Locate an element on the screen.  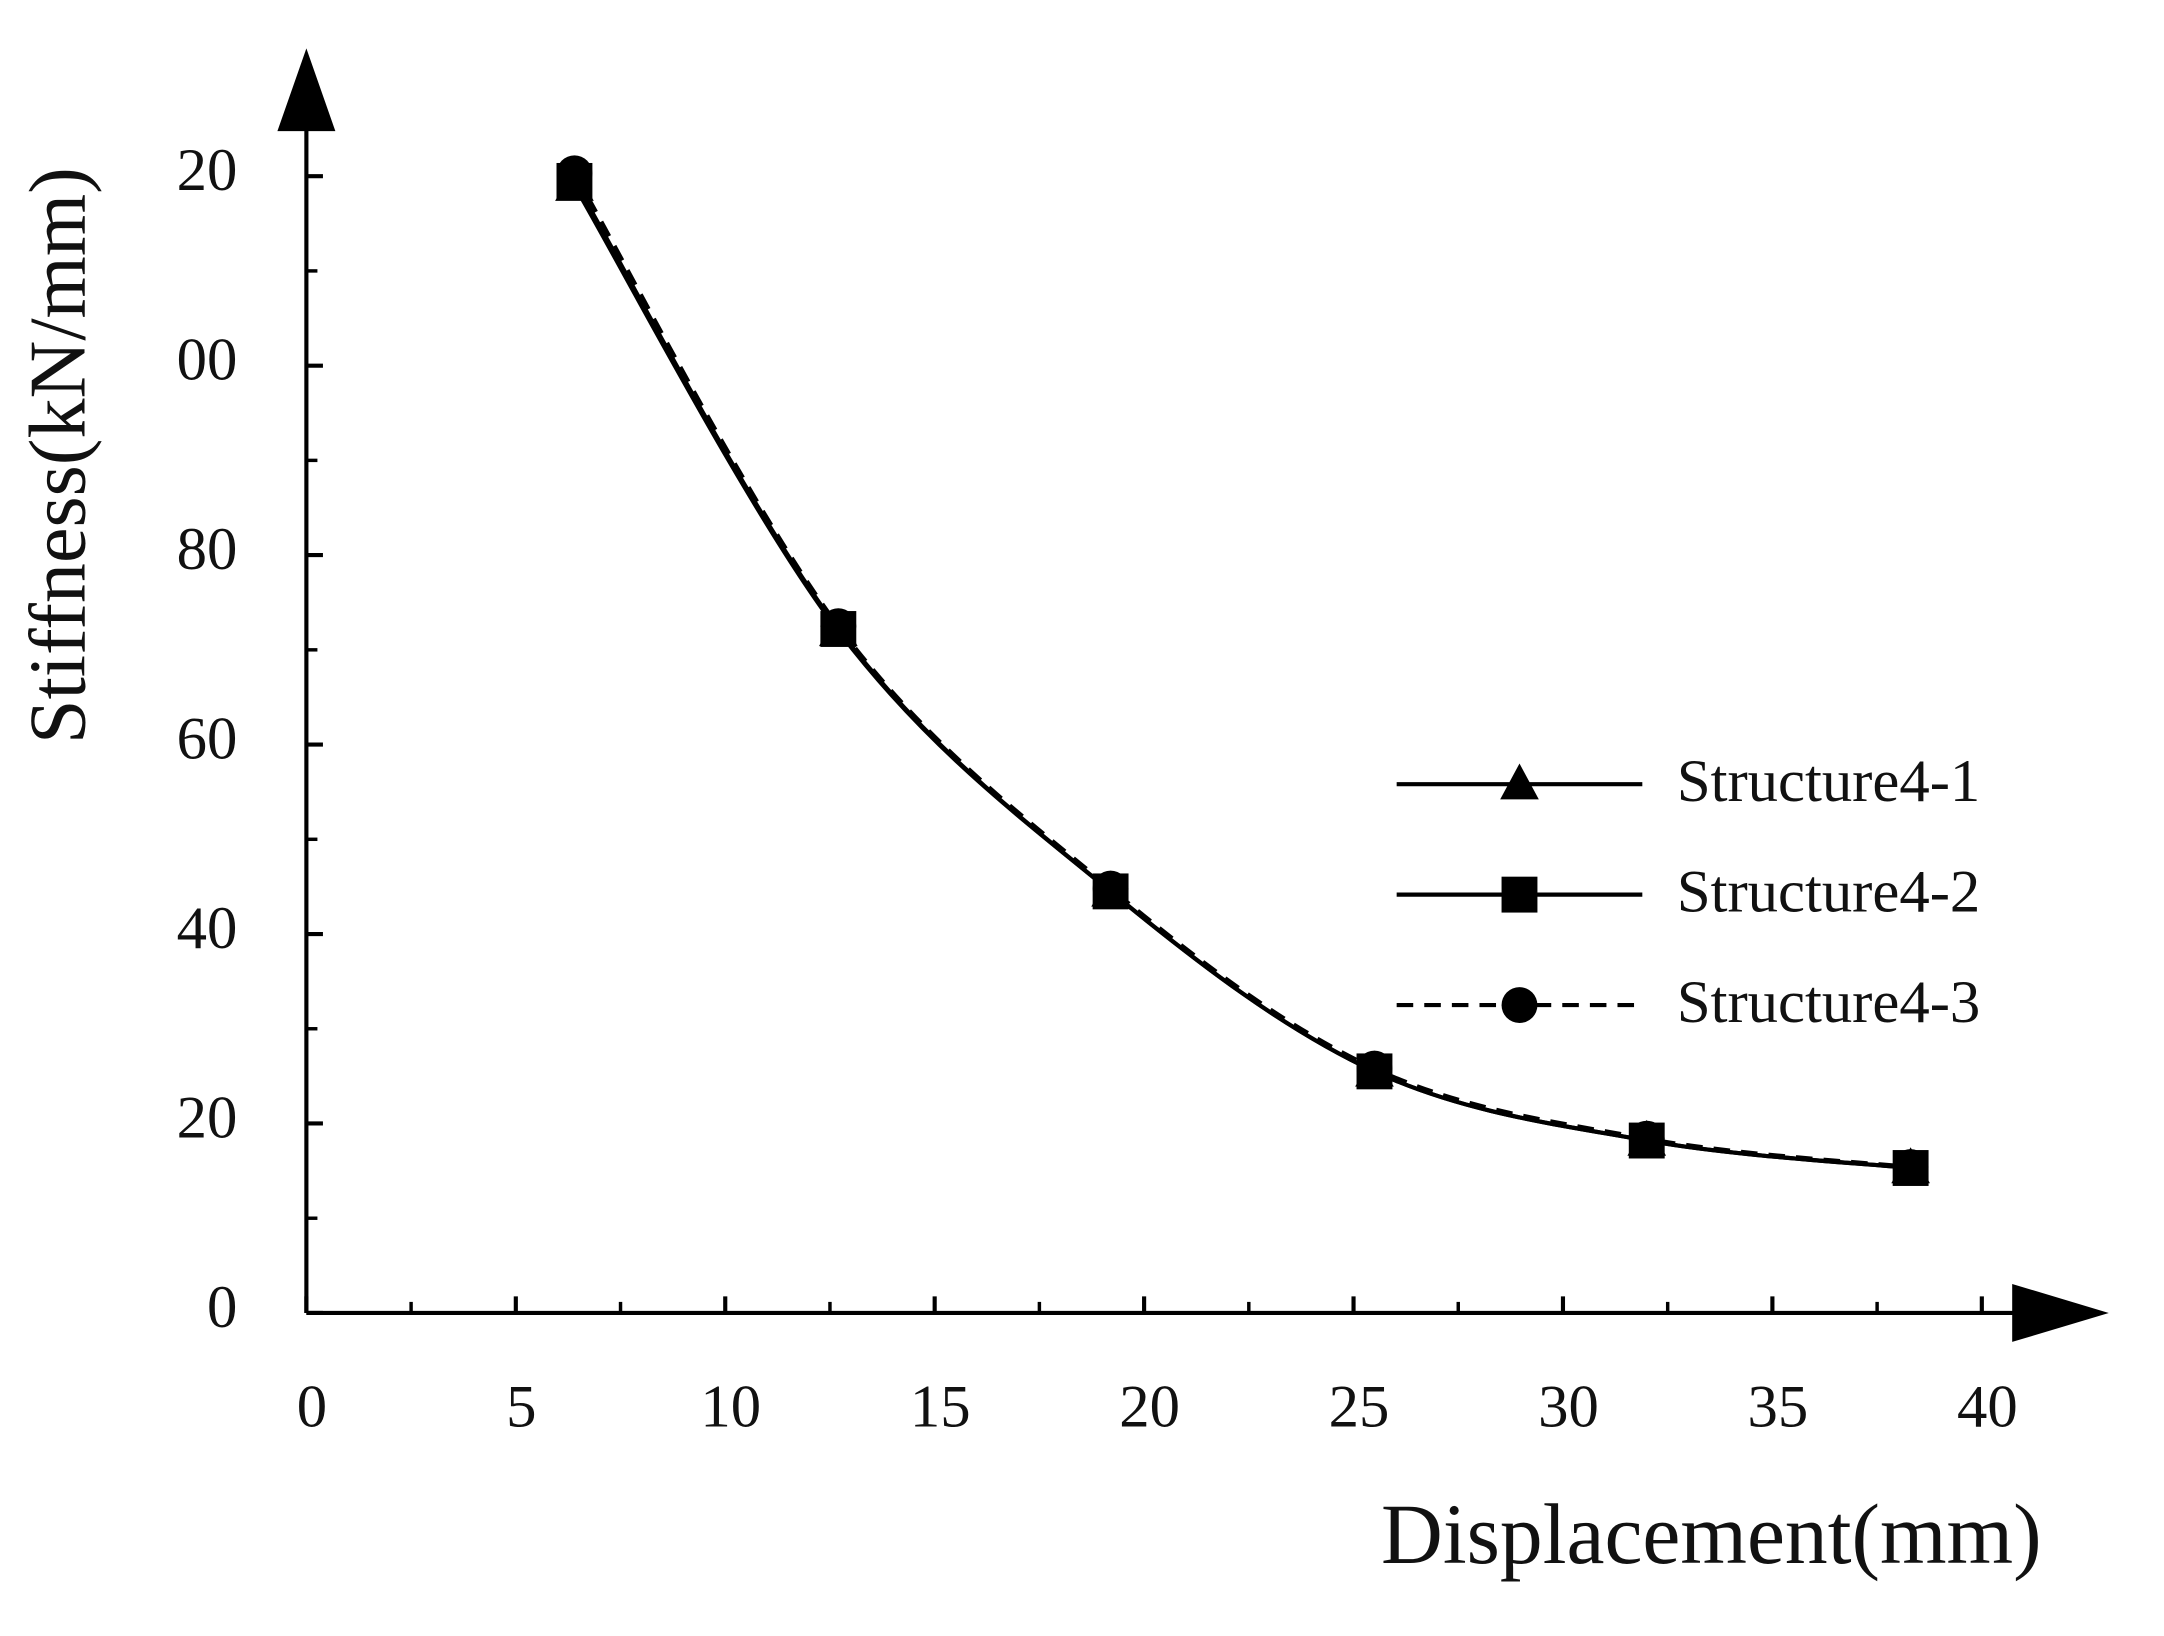
x-tick-label: 25 is located at coordinates (1359, 1406).